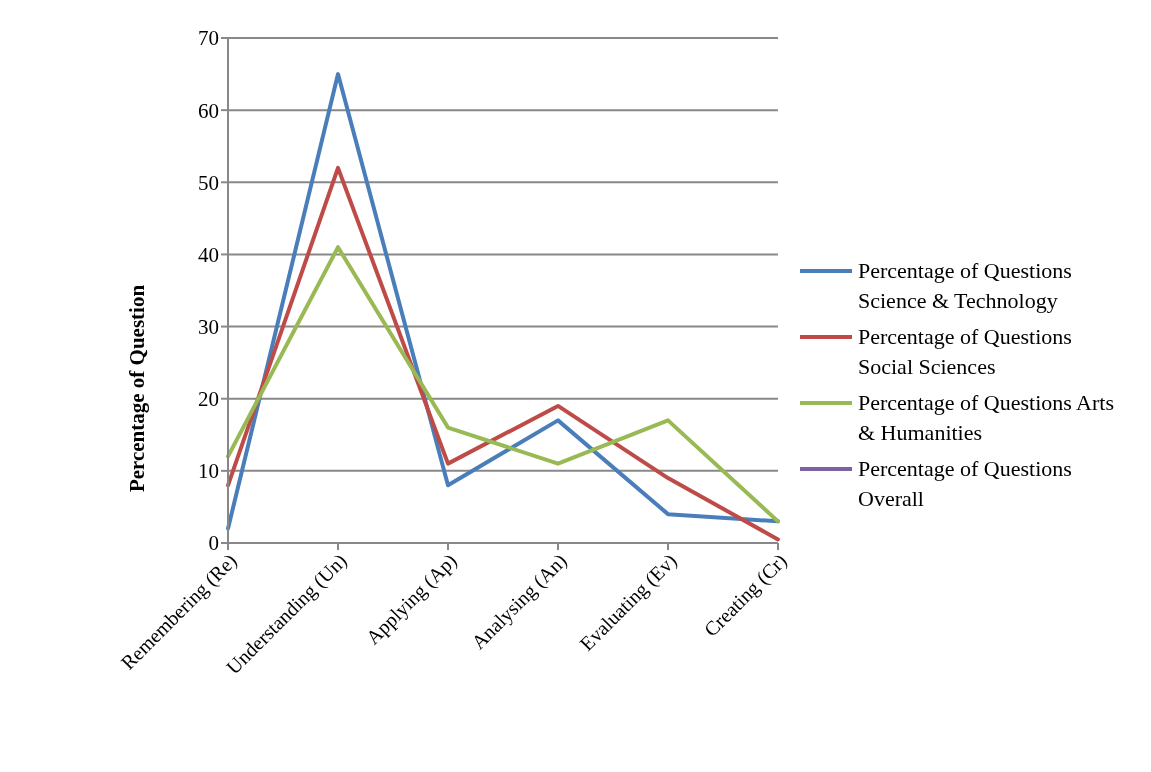  Describe the element at coordinates (986, 418) in the screenshot. I see `legend-label: Percentage of Questions Arts & Humanities` at that location.